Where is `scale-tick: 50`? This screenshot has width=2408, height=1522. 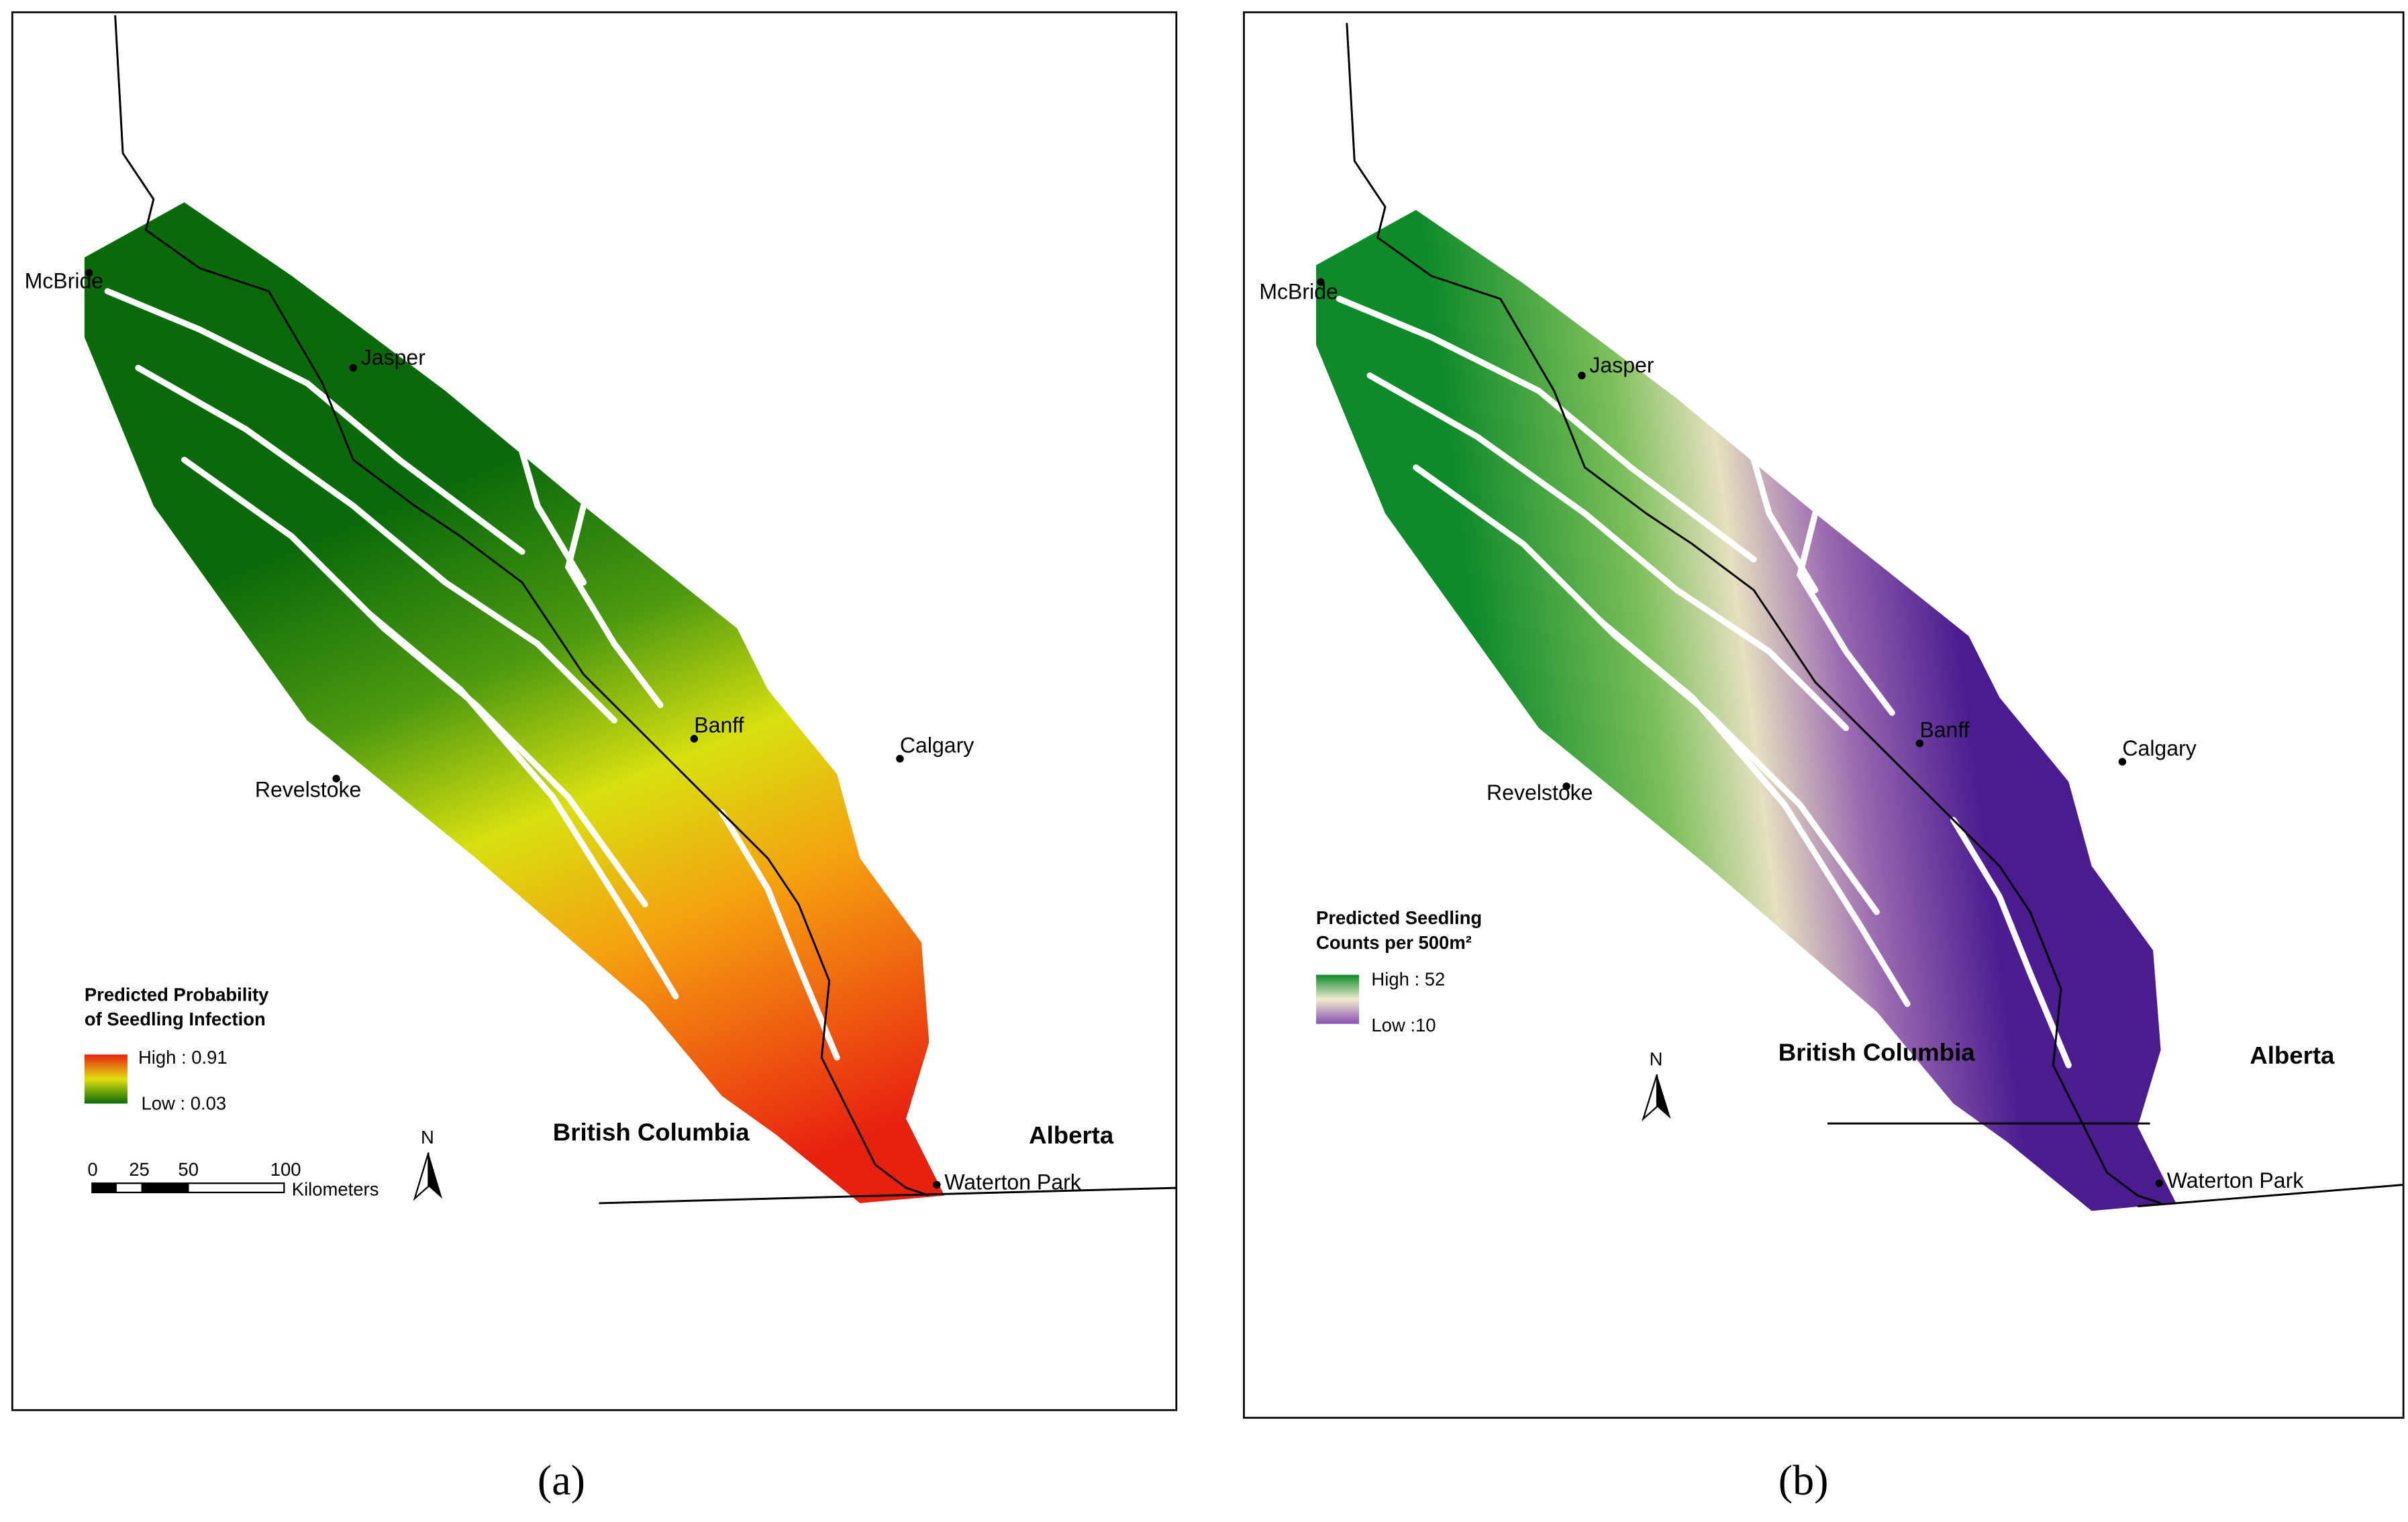
scale-tick: 50 is located at coordinates (189, 1169).